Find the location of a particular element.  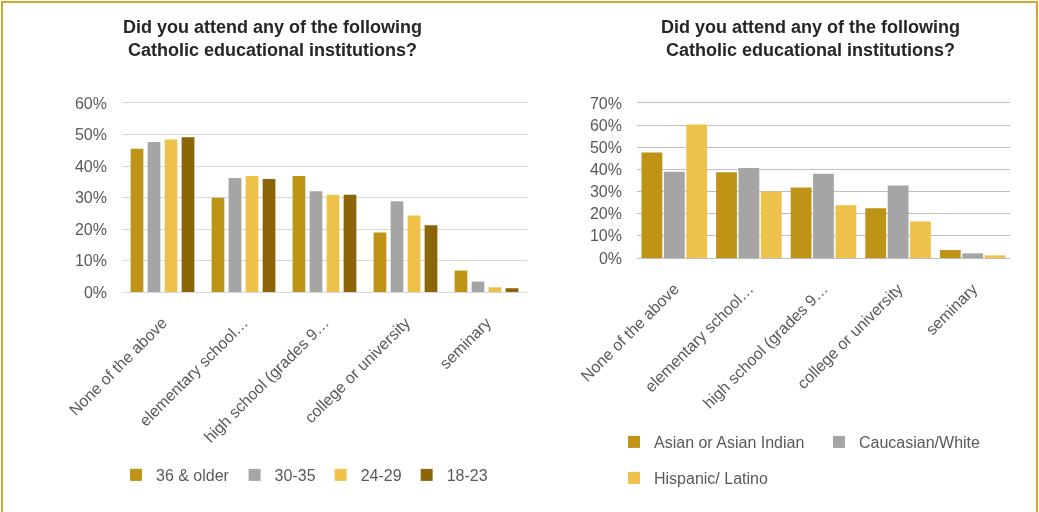

legend-label: Asian or Asian Indian is located at coordinates (729, 443).